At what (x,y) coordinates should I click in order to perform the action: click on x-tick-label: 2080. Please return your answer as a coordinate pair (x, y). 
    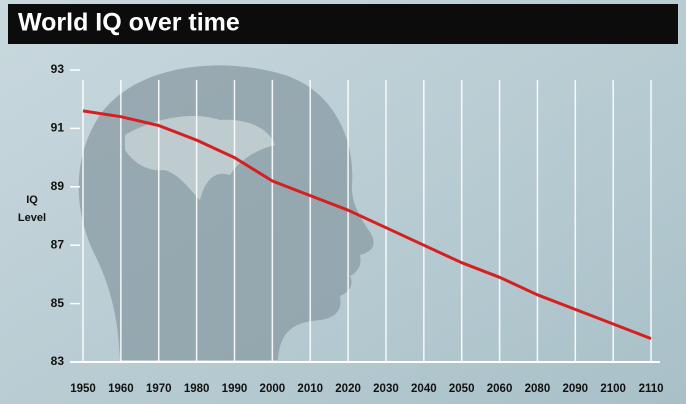
    Looking at the image, I should click on (538, 389).